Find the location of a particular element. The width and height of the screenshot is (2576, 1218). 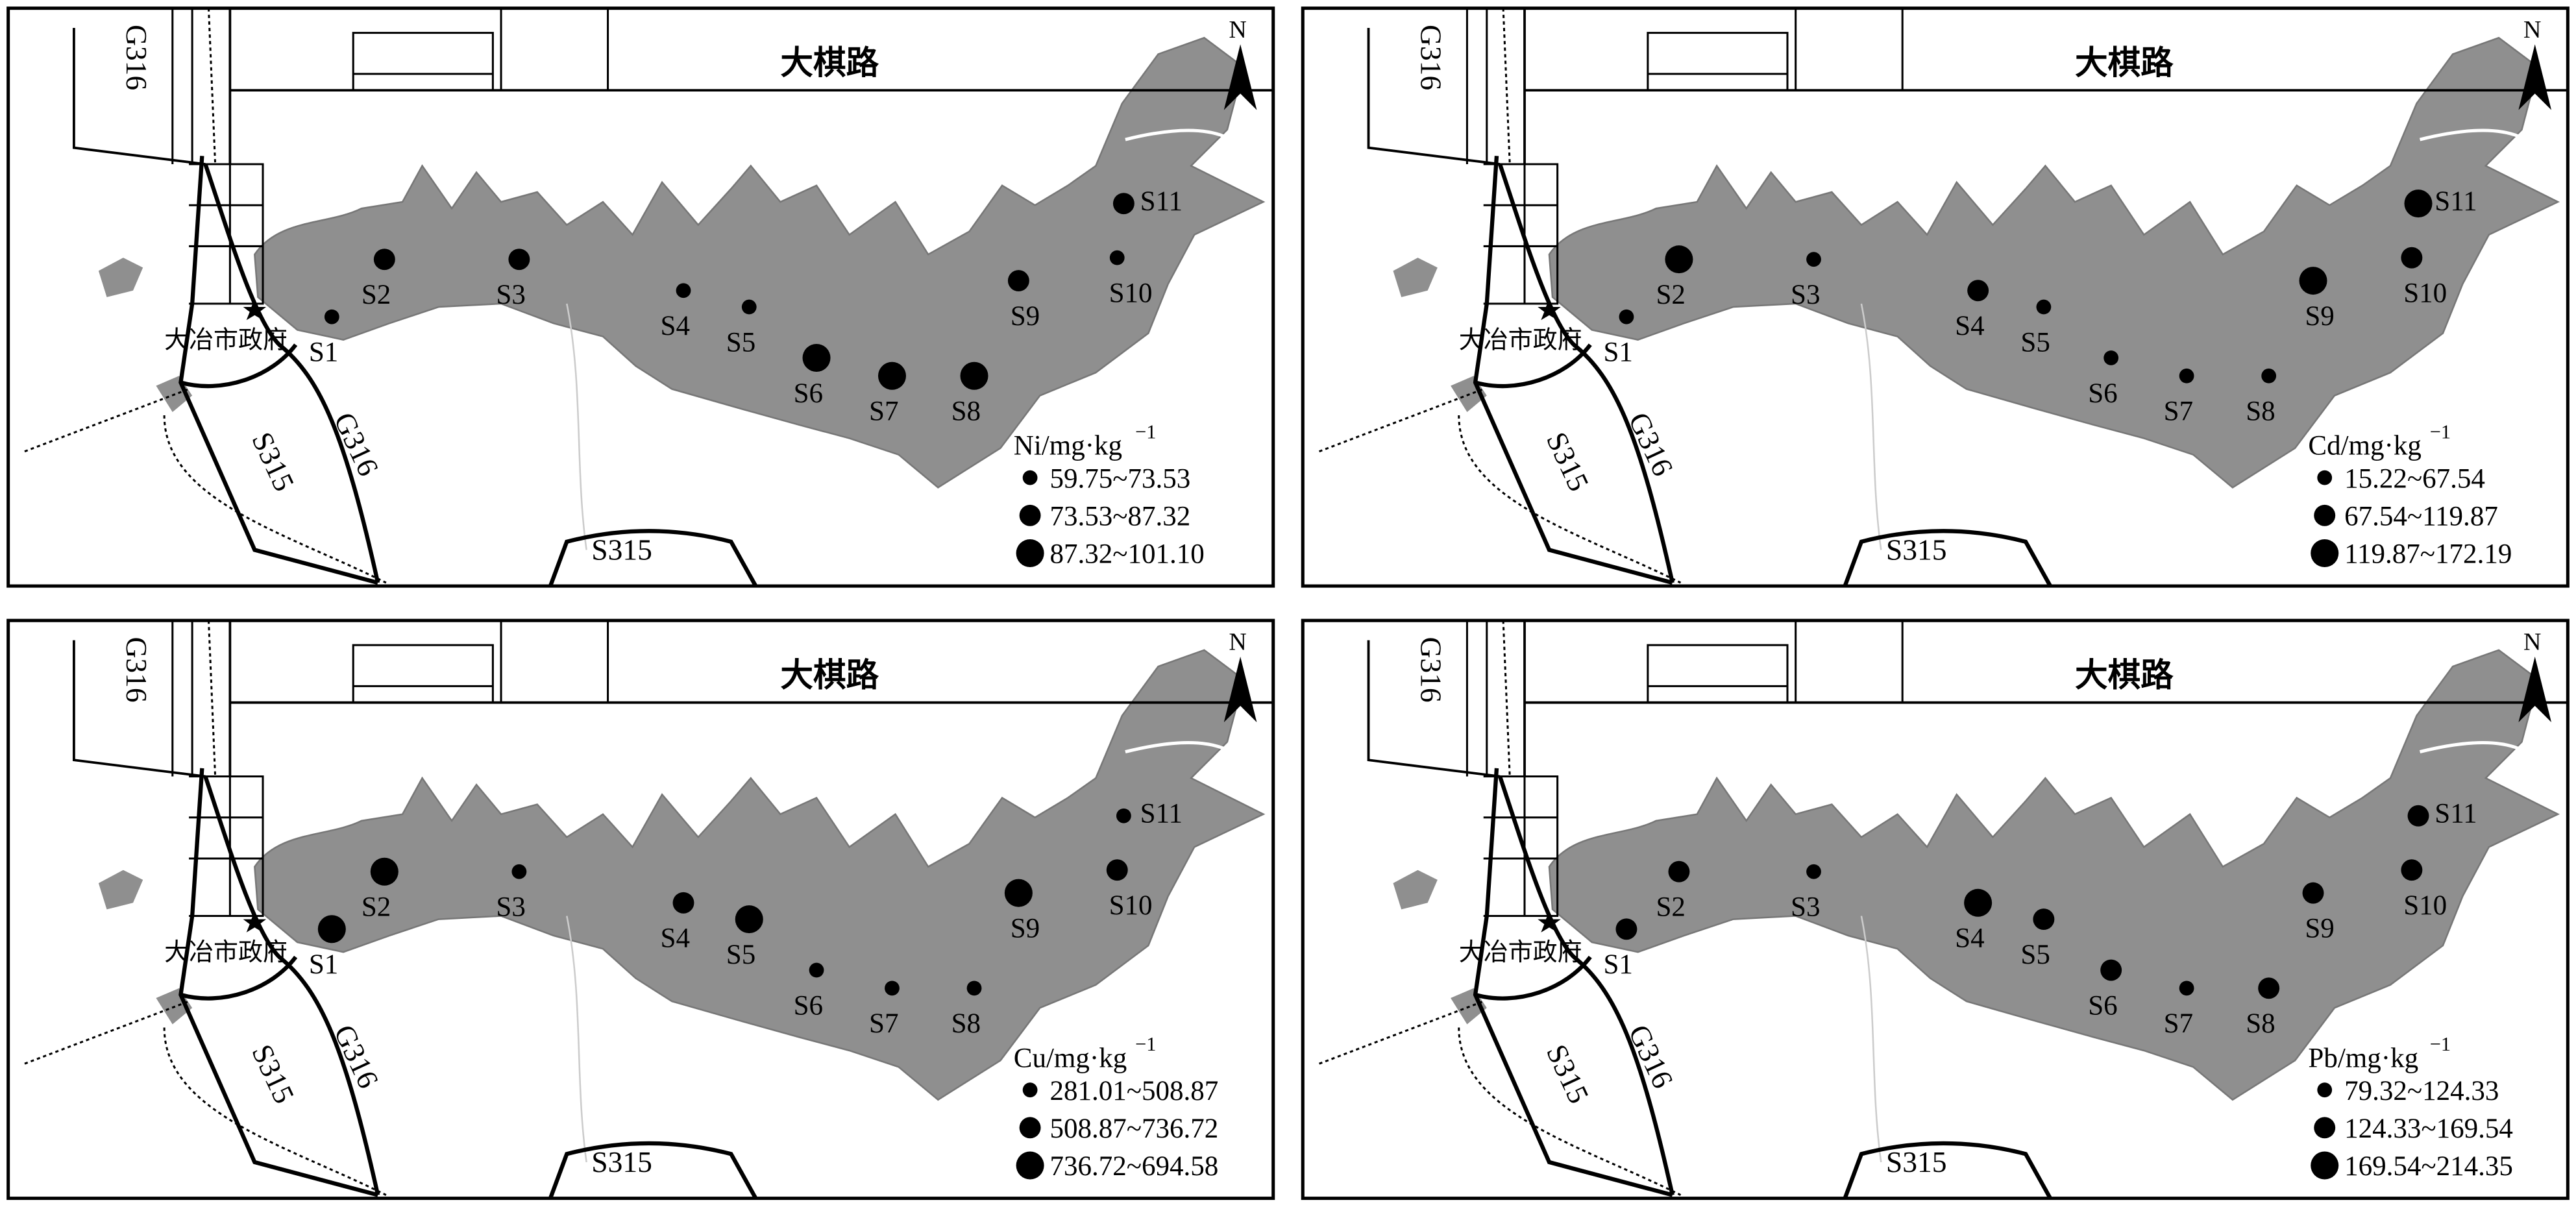

blocks is located at coordinates (480, 49).